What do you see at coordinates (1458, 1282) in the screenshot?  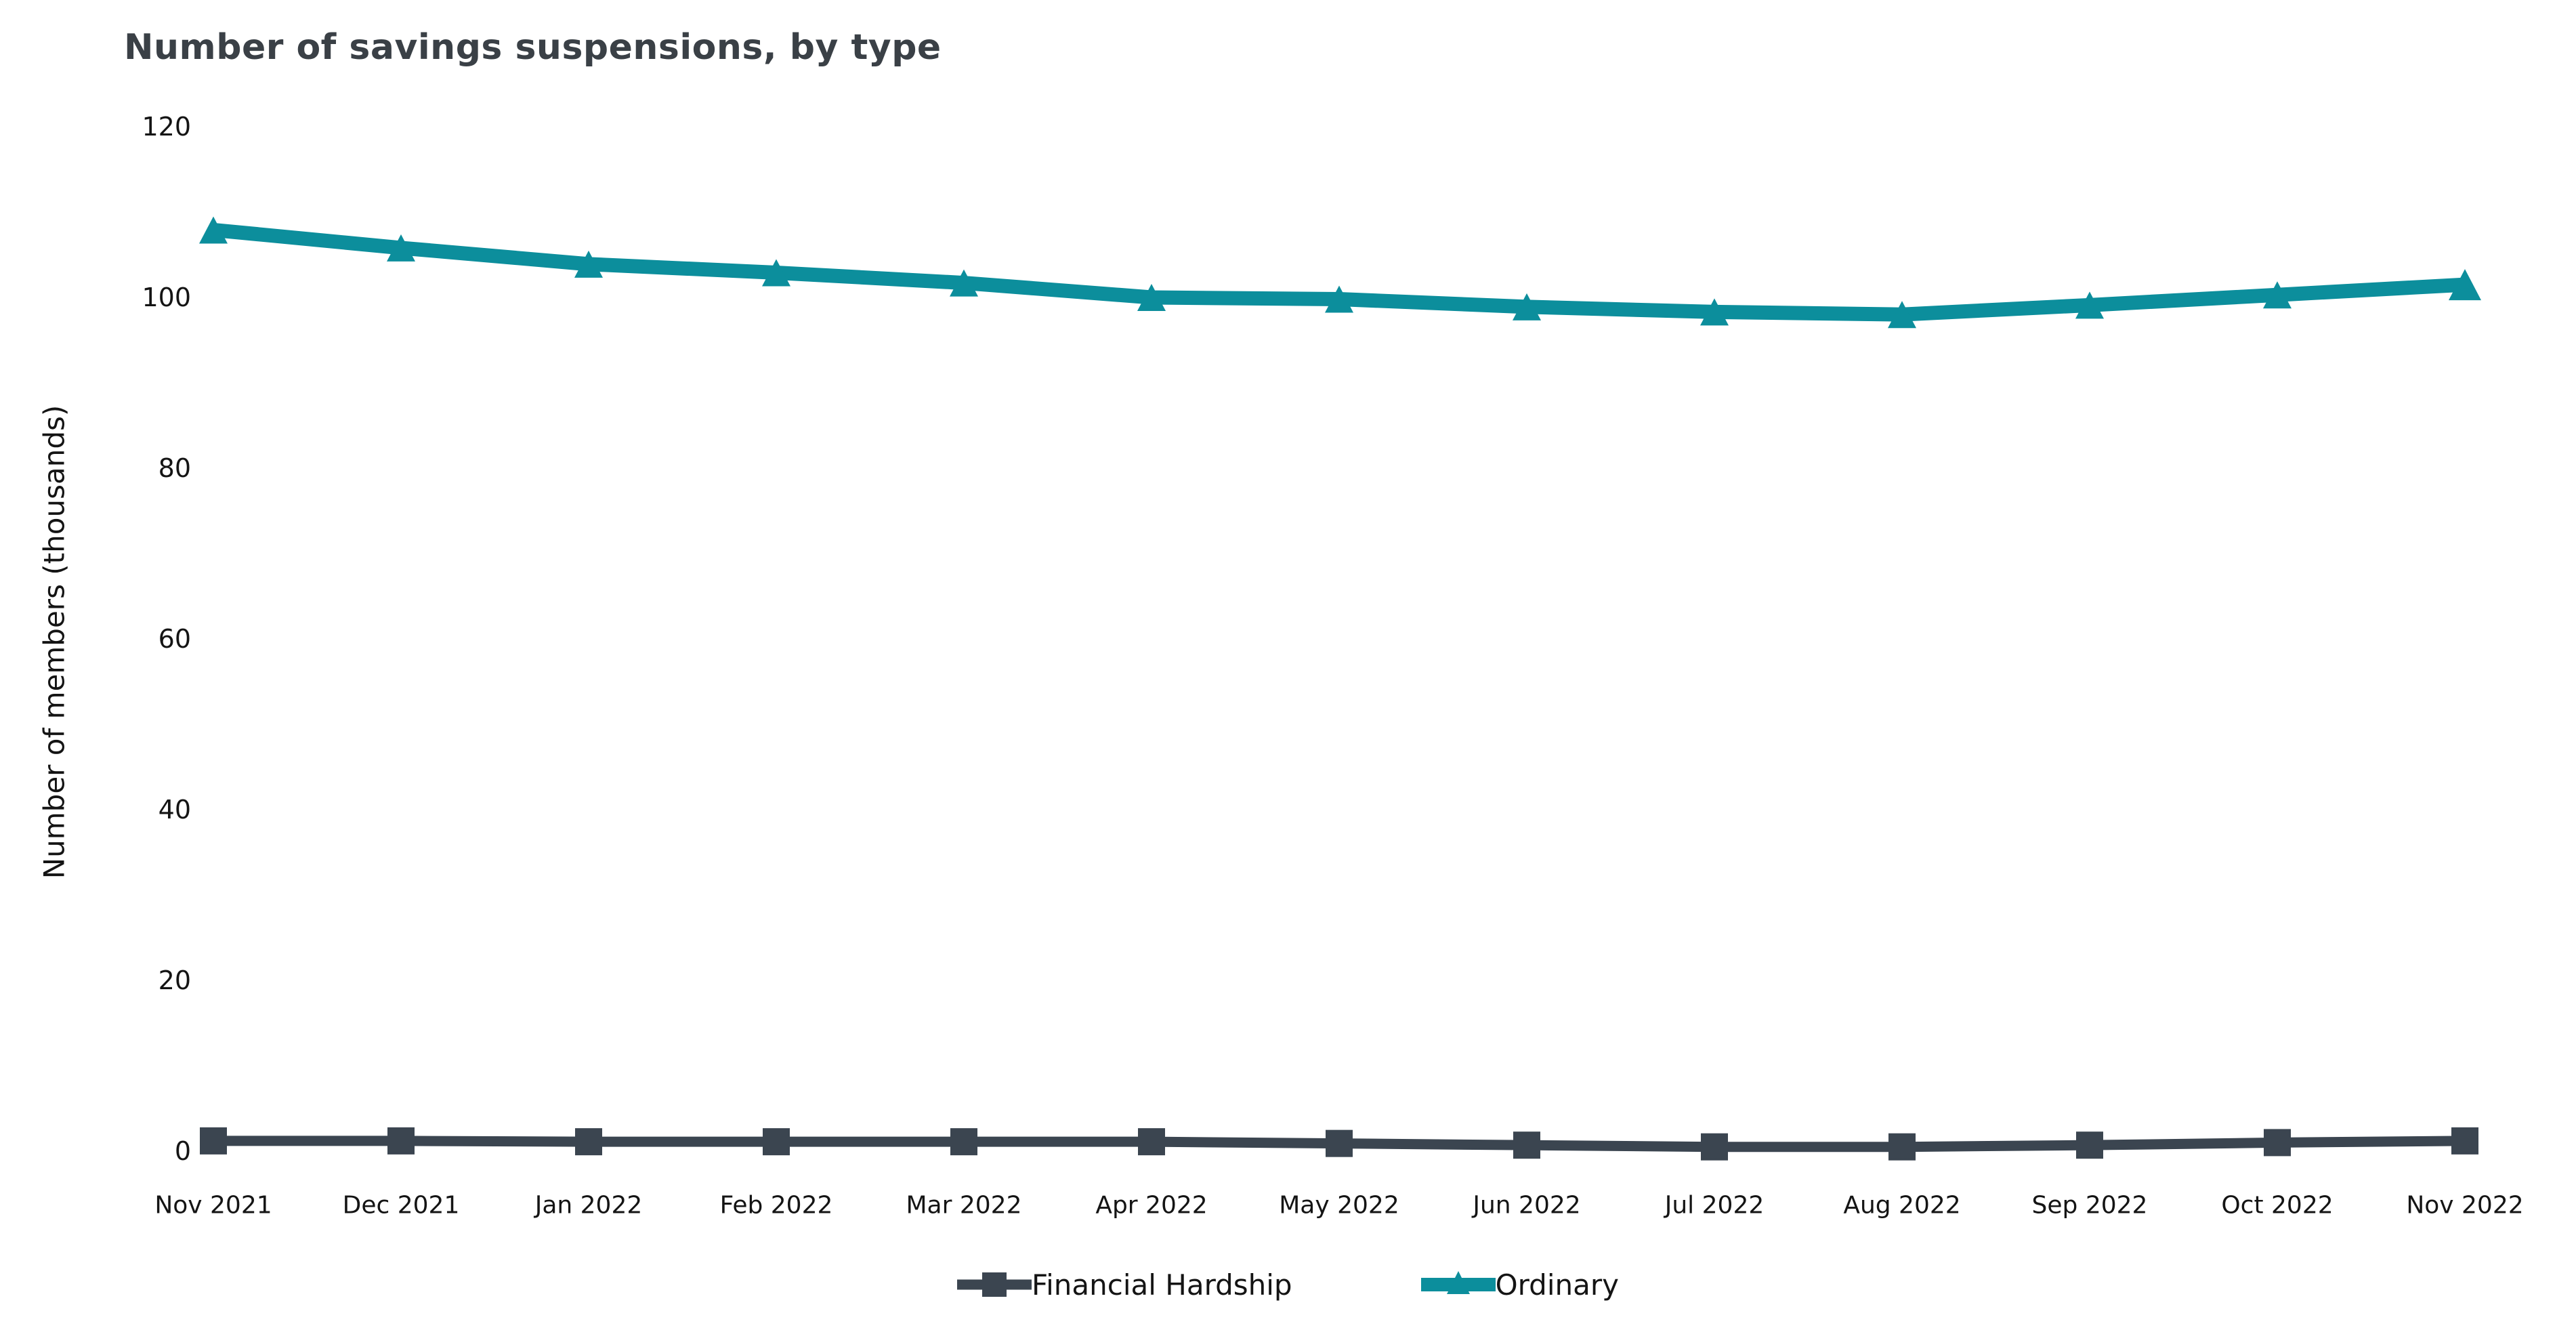 I see `ordinary-swatch-icon` at bounding box center [1458, 1282].